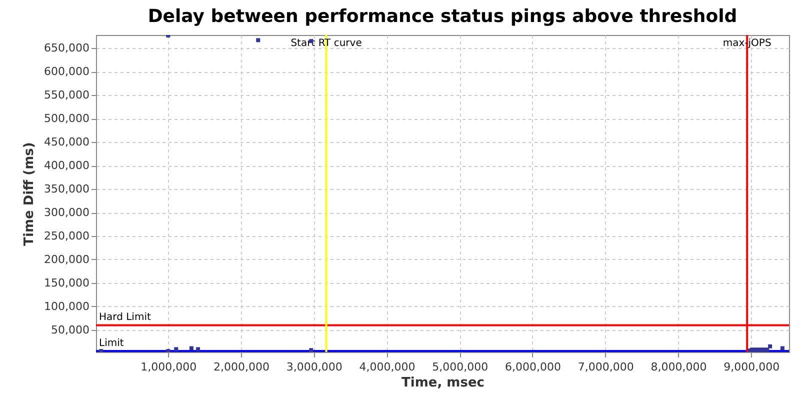 The height and width of the screenshot is (400, 800). I want to click on x-axis-title: Time, msec, so click(443, 383).